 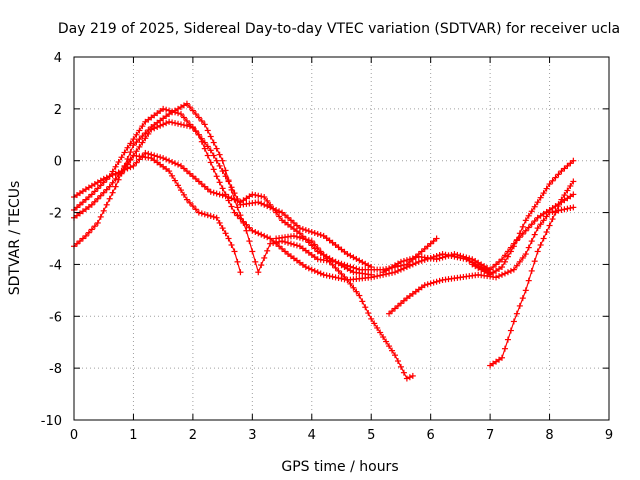 I want to click on y-tick-label: 0, so click(x=58, y=162).